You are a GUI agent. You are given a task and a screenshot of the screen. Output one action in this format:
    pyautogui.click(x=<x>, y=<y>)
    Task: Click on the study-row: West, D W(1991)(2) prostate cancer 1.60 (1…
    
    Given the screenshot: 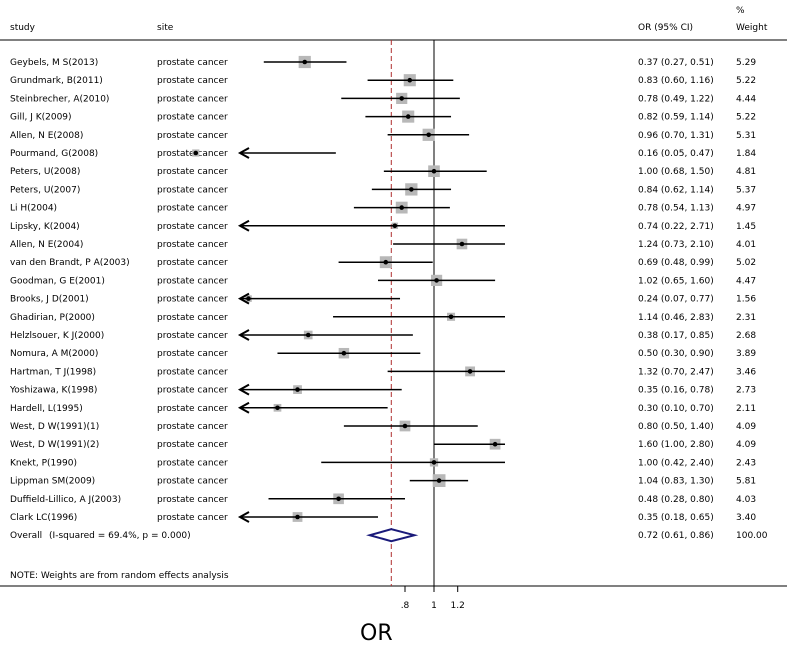 What is the action you would take?
    pyautogui.click(x=383, y=444)
    